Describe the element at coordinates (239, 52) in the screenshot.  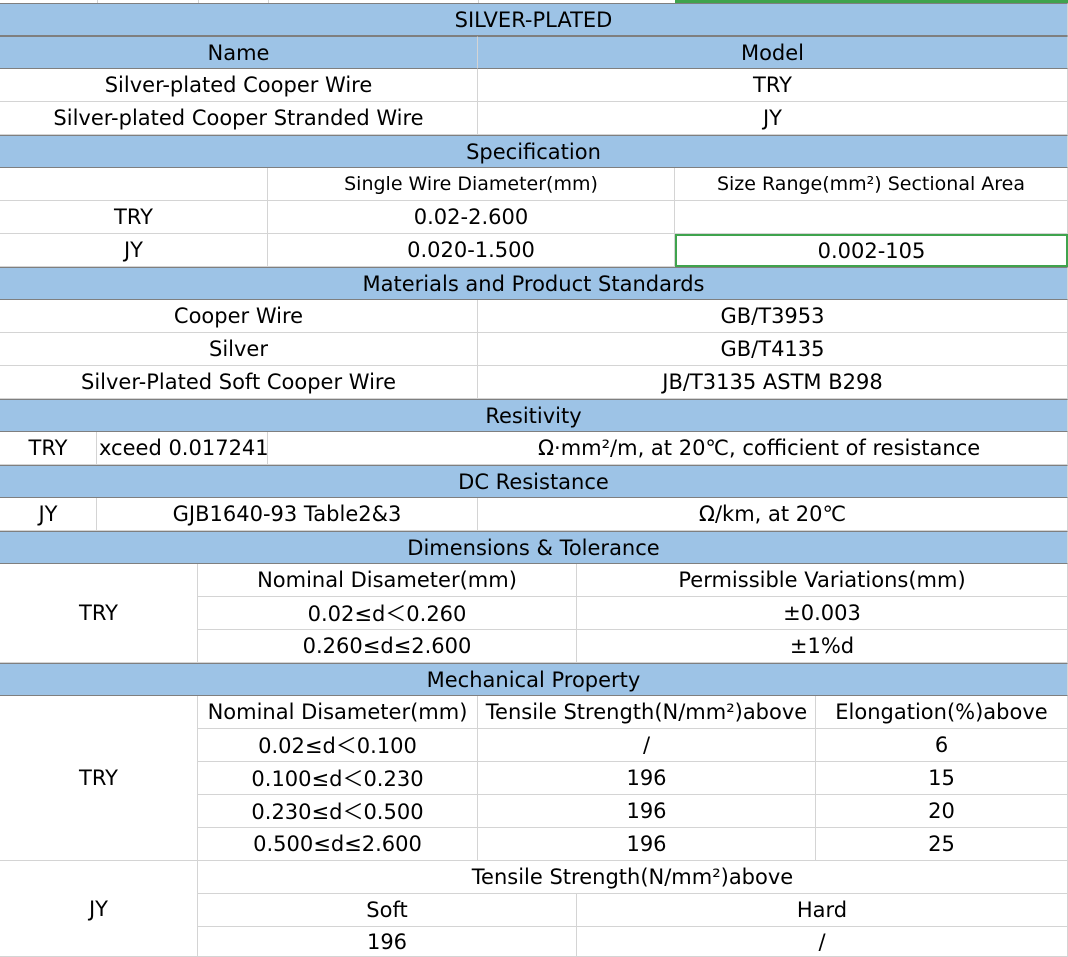
I see `name-header: Name` at that location.